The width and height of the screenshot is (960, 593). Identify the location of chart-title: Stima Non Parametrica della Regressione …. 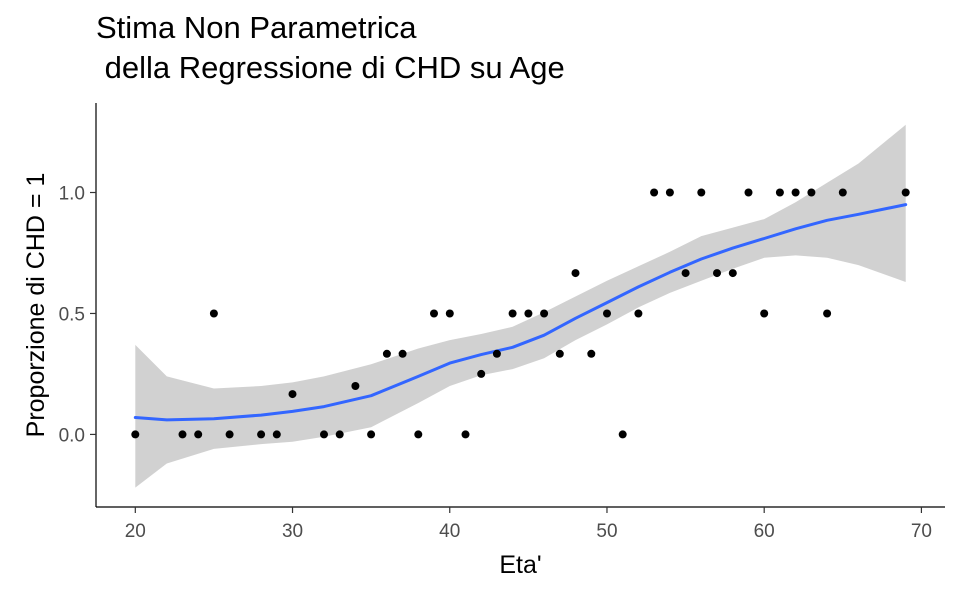
(330, 48).